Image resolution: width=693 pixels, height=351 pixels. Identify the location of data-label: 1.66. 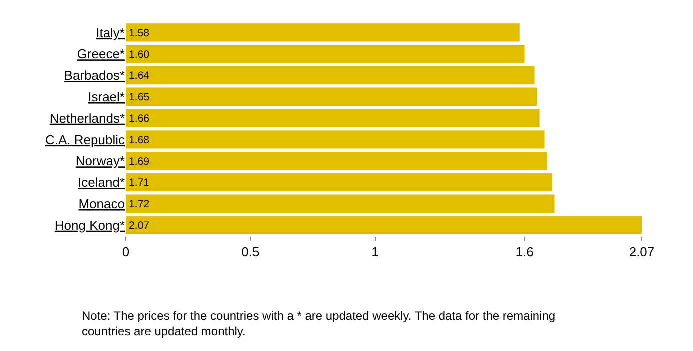
(139, 118).